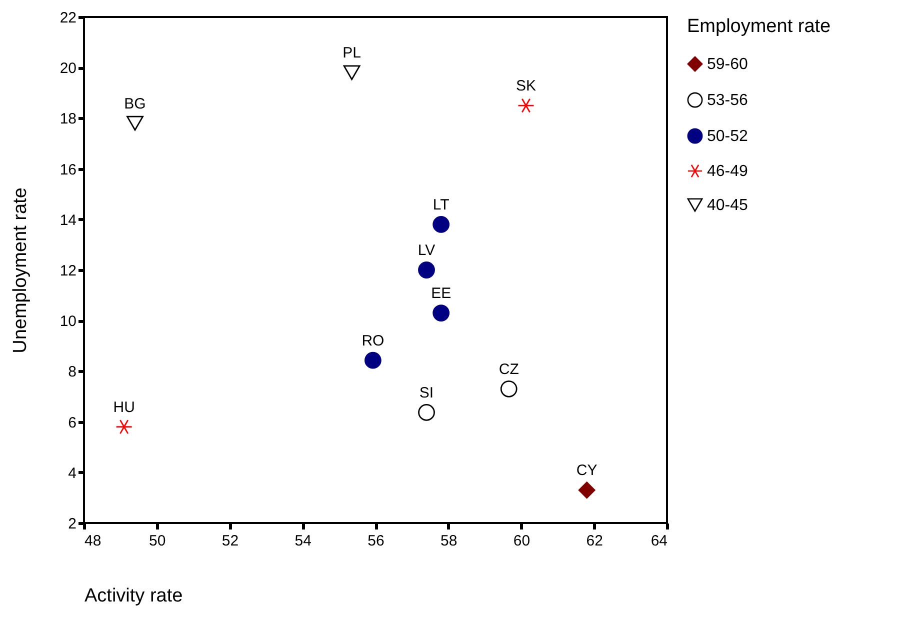 The image size is (904, 617). I want to click on annotation: EE, so click(441, 293).